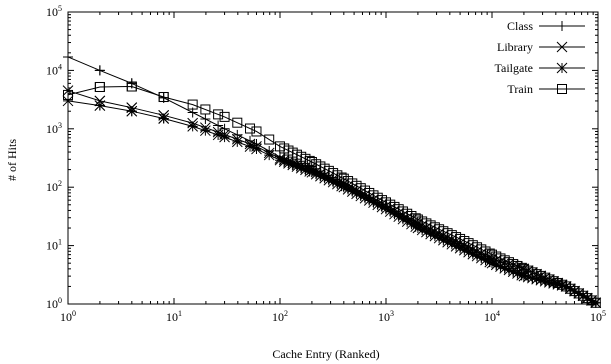 This screenshot has height=364, width=611. I want to click on y-axis-label: # of Hits, so click(12, 160).